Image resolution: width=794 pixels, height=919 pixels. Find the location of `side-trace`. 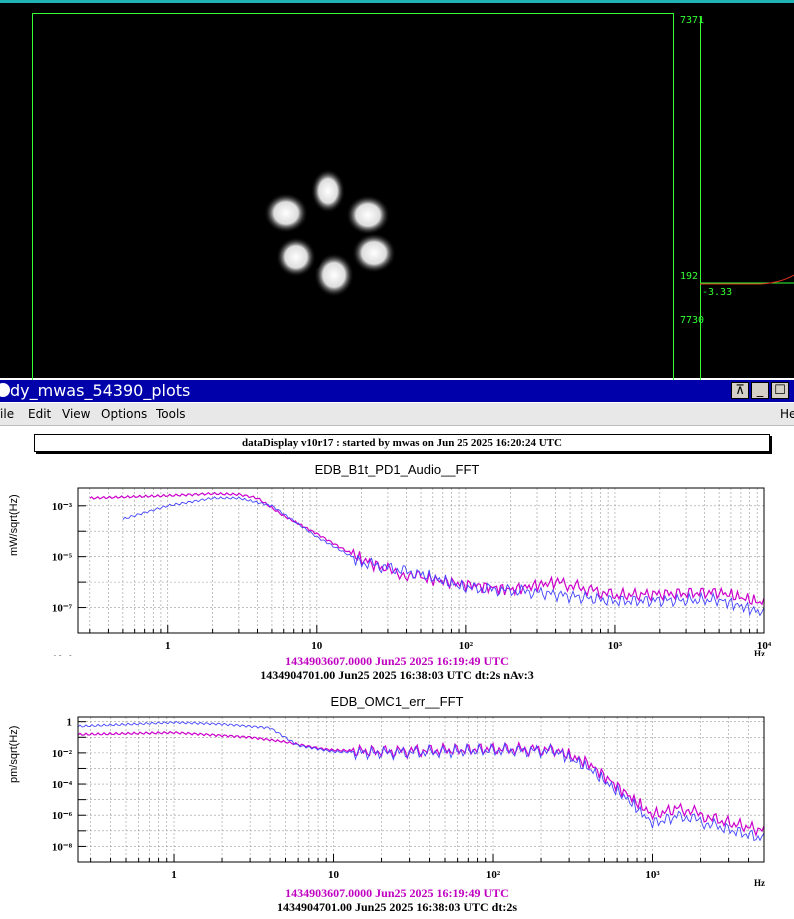

side-trace is located at coordinates (747, 279).